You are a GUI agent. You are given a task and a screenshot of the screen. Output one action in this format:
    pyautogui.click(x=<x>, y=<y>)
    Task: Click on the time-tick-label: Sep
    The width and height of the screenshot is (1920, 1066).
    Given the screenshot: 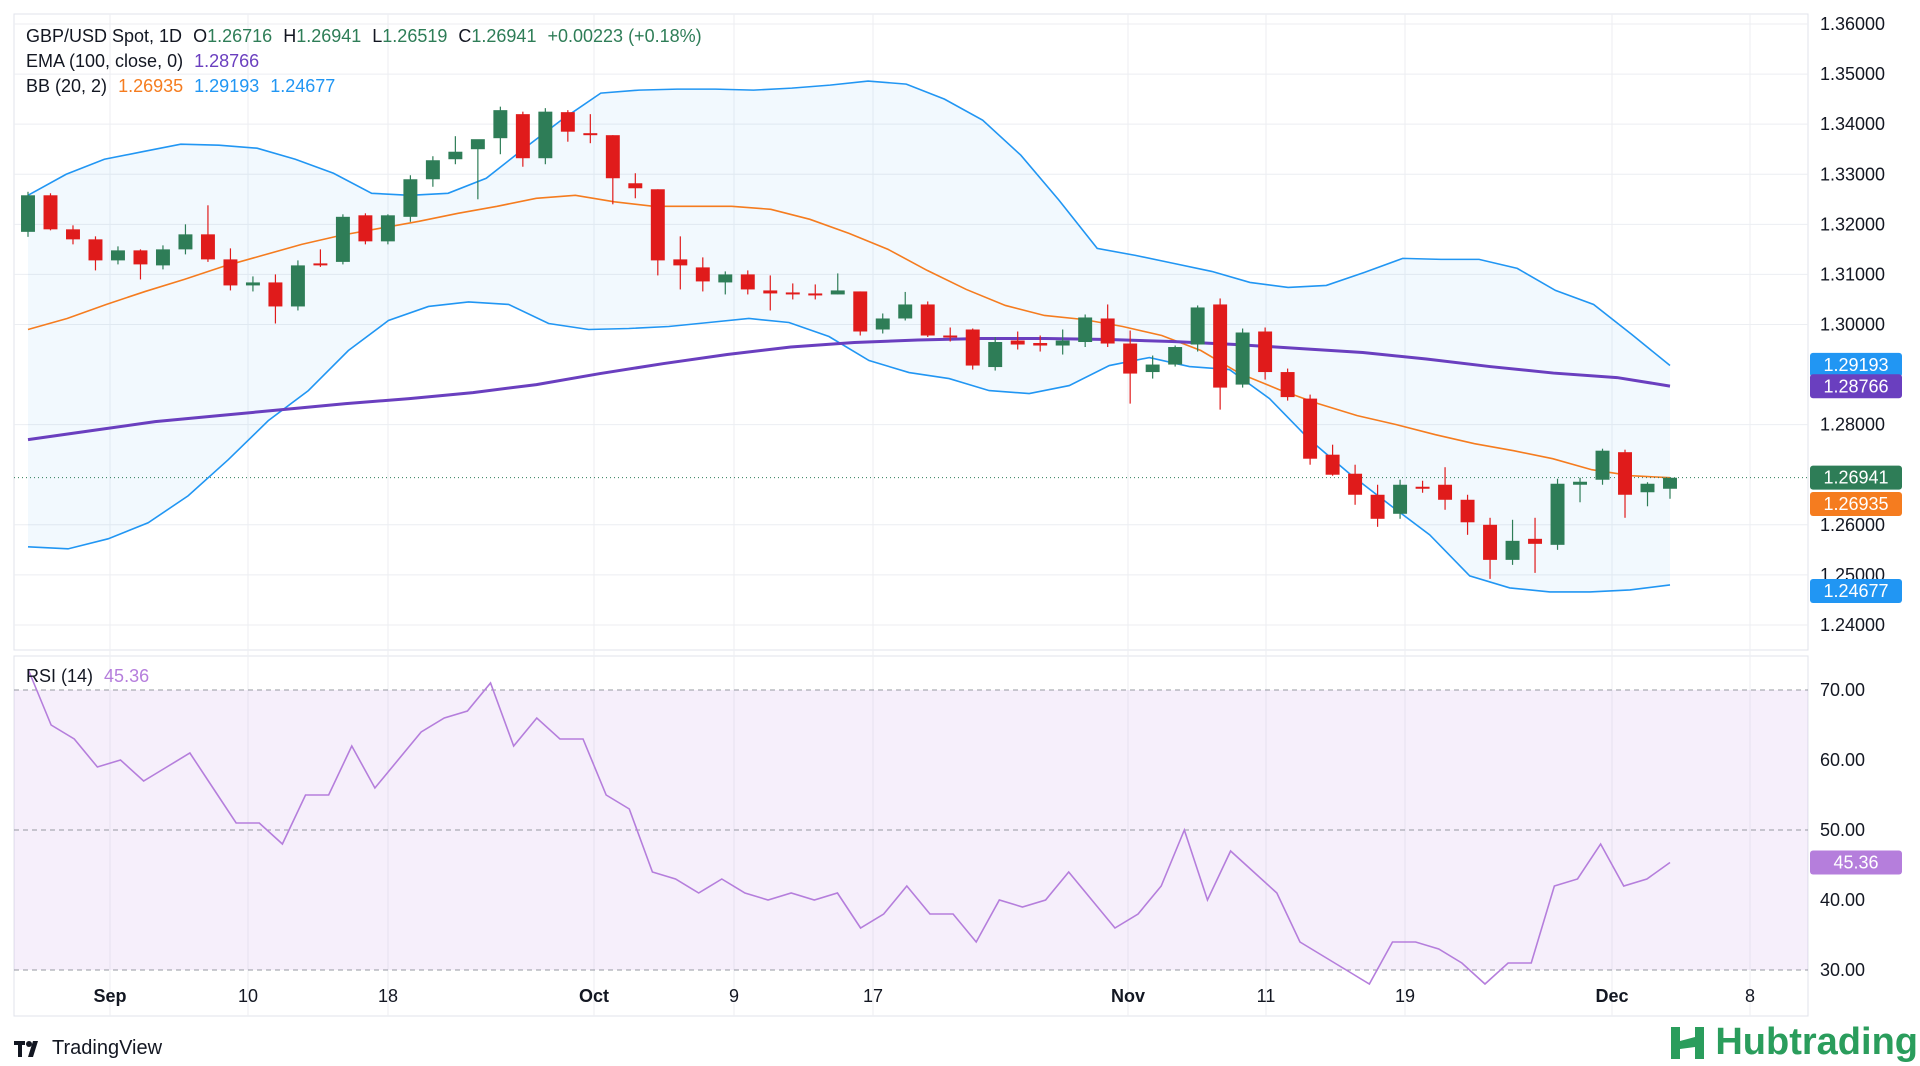 What is the action you would take?
    pyautogui.click(x=109, y=996)
    